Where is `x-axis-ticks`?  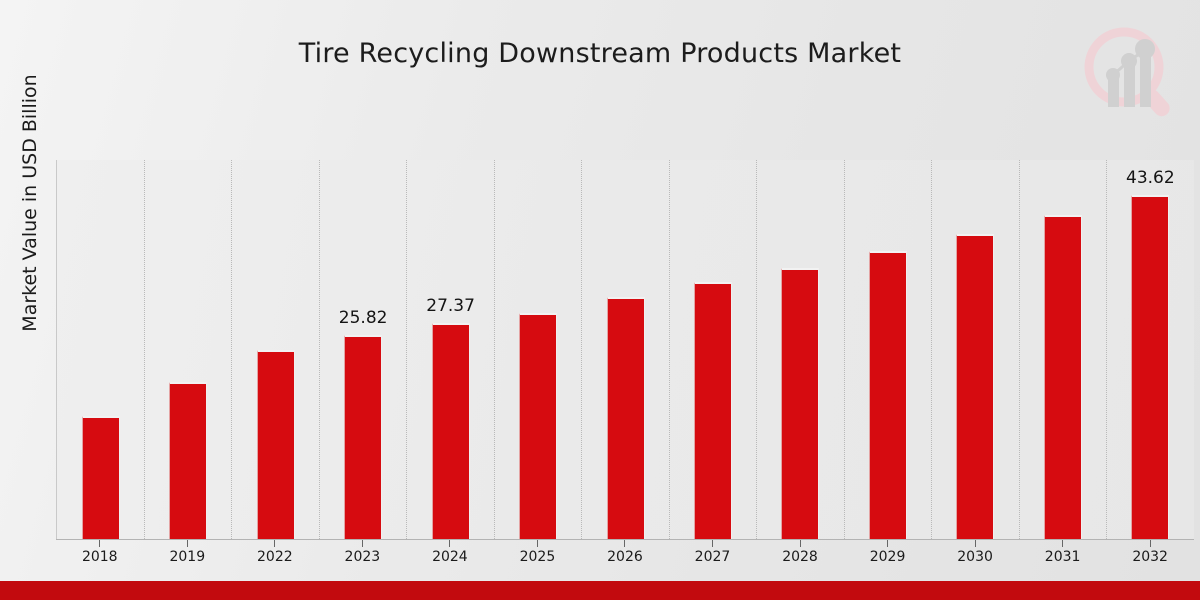 x-axis-ticks is located at coordinates (625, 543).